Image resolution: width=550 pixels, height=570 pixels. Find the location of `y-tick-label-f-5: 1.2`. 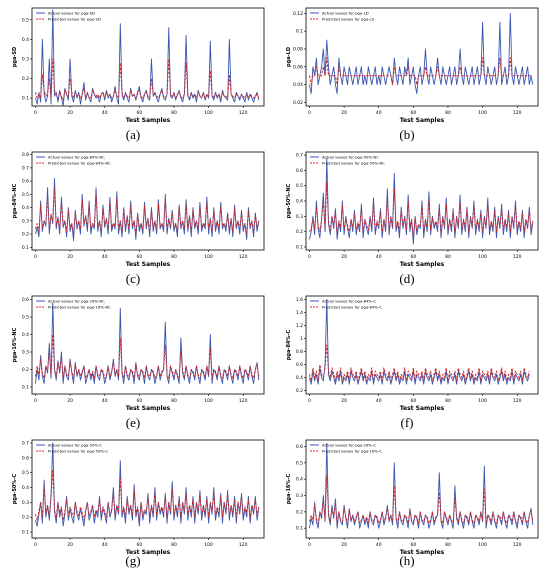

y-tick-label-f-5: 1.2 is located at coordinates (299, 326).